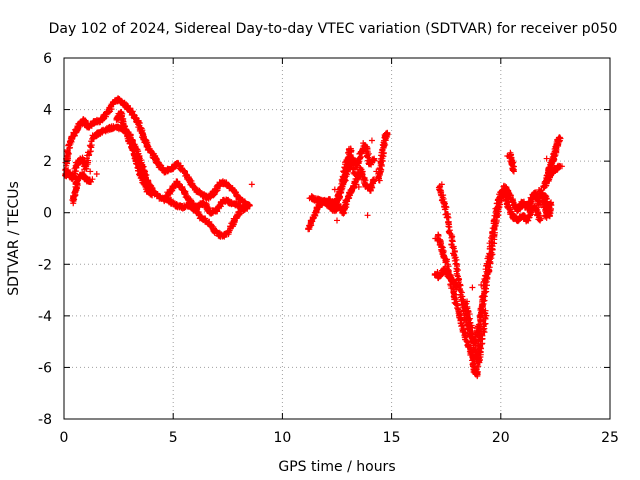 Image resolution: width=640 pixels, height=480 pixels. Describe the element at coordinates (64, 438) in the screenshot. I see `x-tick-label: 0` at that location.